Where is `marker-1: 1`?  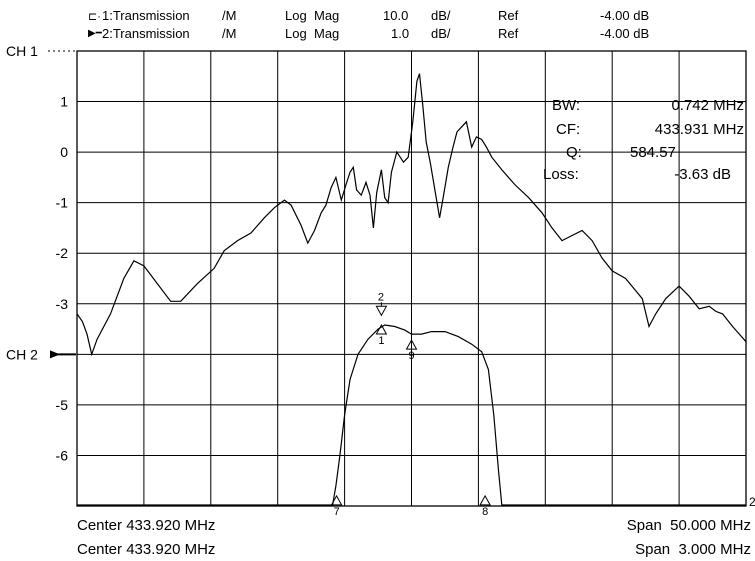
marker-1: 1 is located at coordinates (381, 335).